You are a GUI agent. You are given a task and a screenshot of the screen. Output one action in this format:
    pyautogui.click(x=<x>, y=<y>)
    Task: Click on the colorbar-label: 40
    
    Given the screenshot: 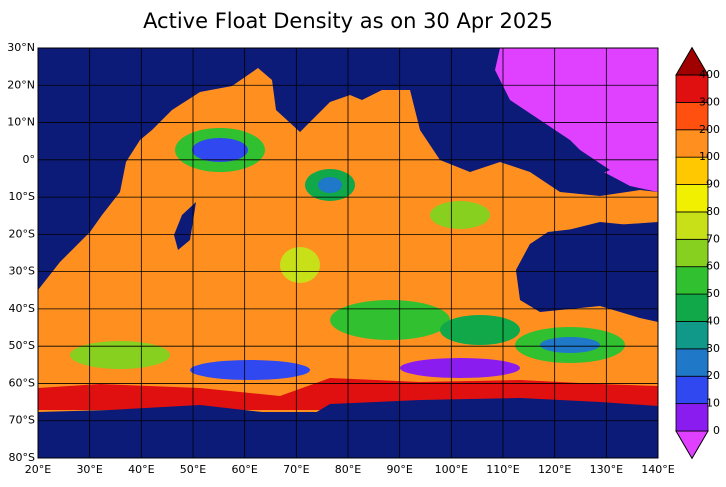 What is the action you would take?
    pyautogui.click(x=713, y=320)
    